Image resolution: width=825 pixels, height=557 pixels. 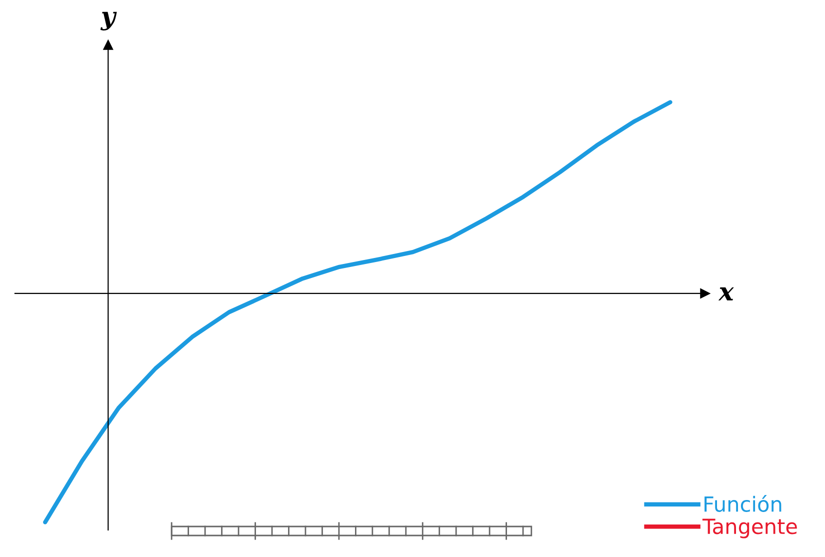 What do you see at coordinates (726, 293) in the screenshot?
I see `x-axis-title: x` at bounding box center [726, 293].